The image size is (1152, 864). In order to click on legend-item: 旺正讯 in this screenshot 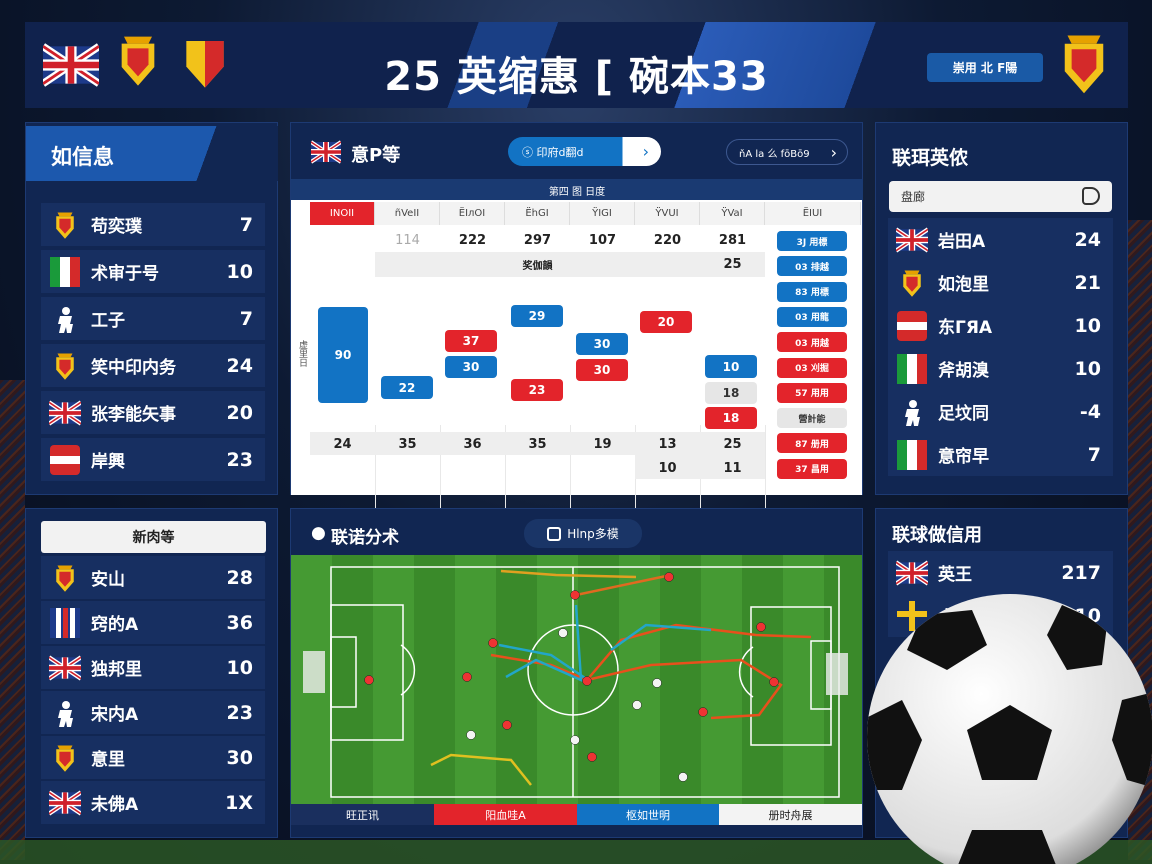, I will do `click(362, 814)`.